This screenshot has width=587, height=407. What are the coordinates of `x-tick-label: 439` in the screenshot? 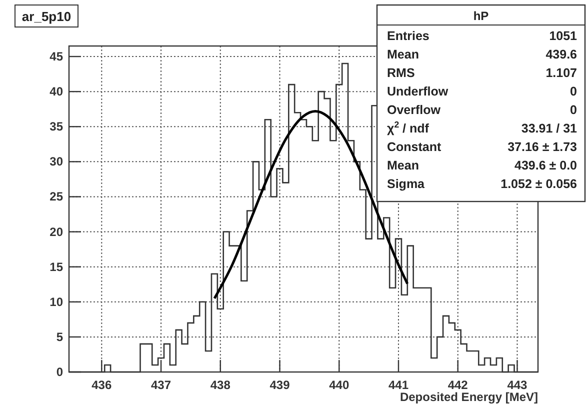 It's located at (280, 385).